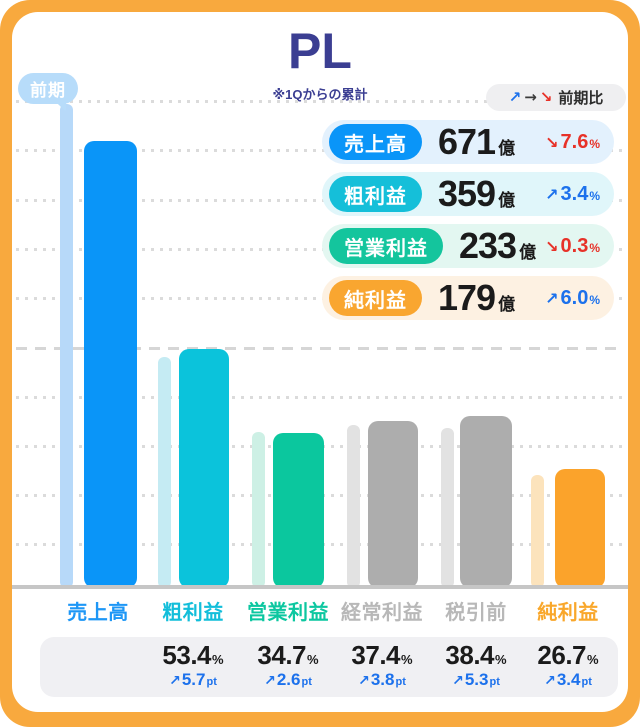 This screenshot has width=640, height=727. I want to click on bar-current-ordinary-profit, so click(393, 504).